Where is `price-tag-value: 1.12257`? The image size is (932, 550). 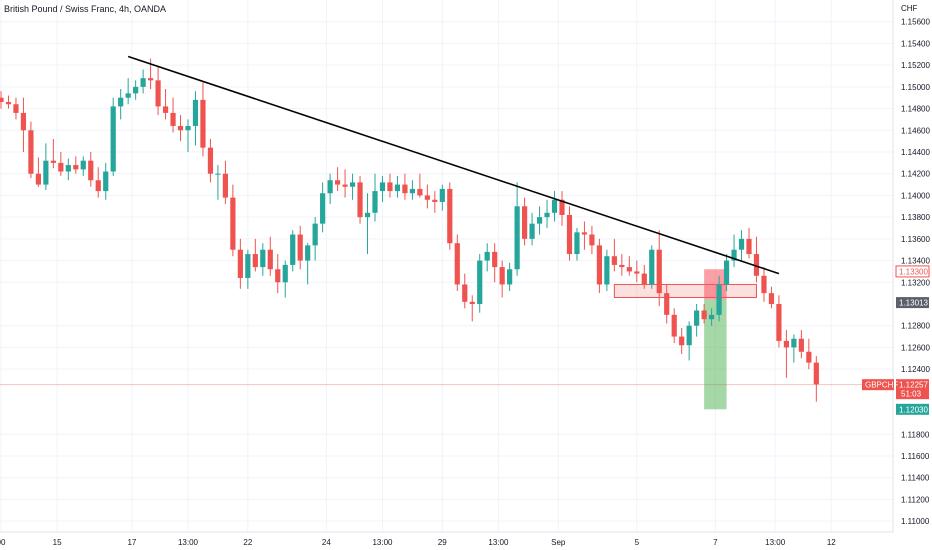
price-tag-value: 1.12257 is located at coordinates (913, 385).